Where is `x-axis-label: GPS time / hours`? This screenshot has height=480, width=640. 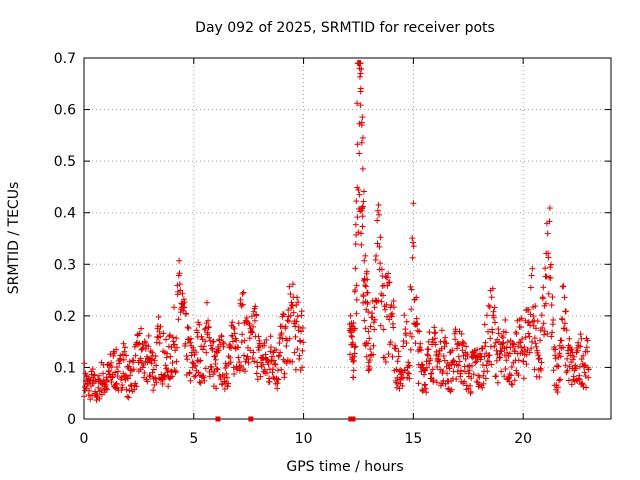
x-axis-label: GPS time / hours is located at coordinates (344, 467).